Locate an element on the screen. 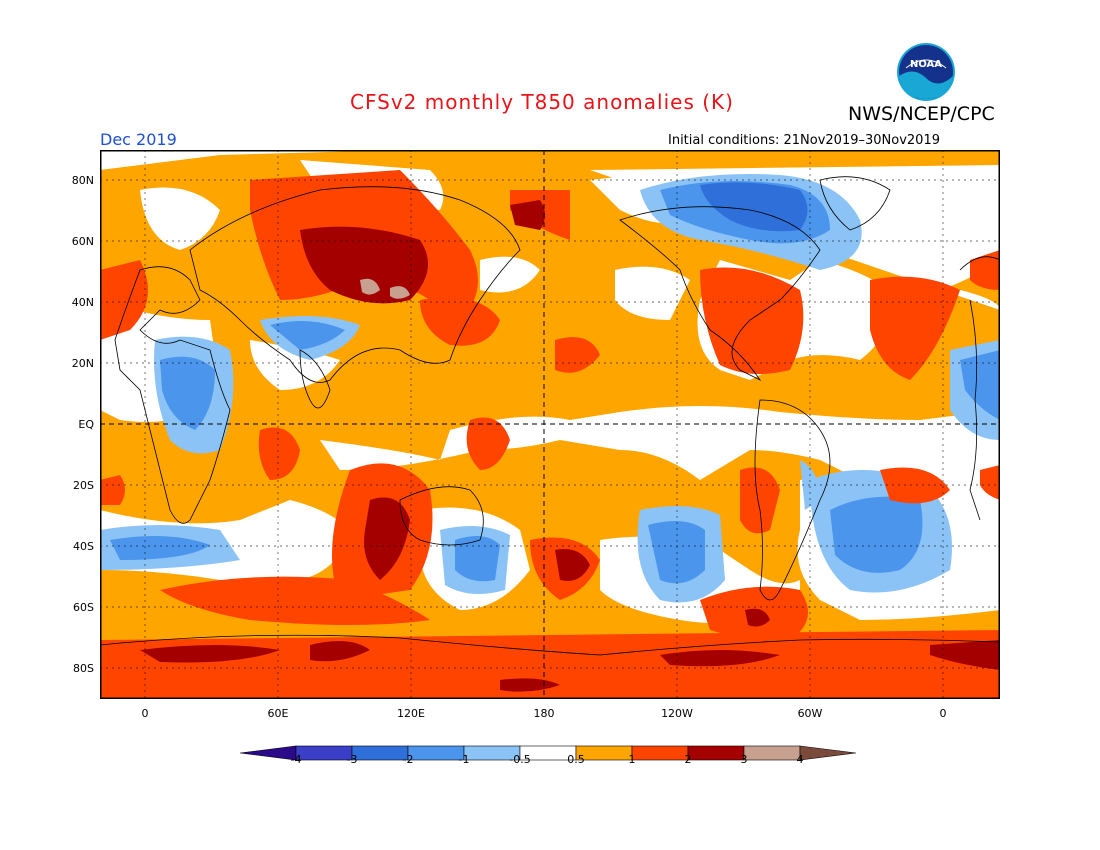  legend-arrow-left is located at coordinates (268, 753).